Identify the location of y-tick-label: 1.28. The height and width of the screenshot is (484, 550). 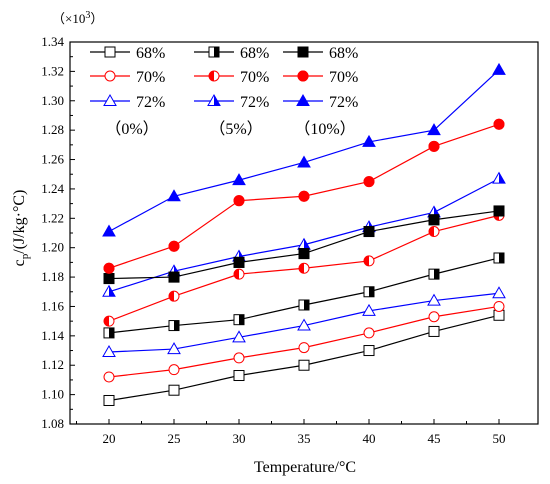
(52, 129).